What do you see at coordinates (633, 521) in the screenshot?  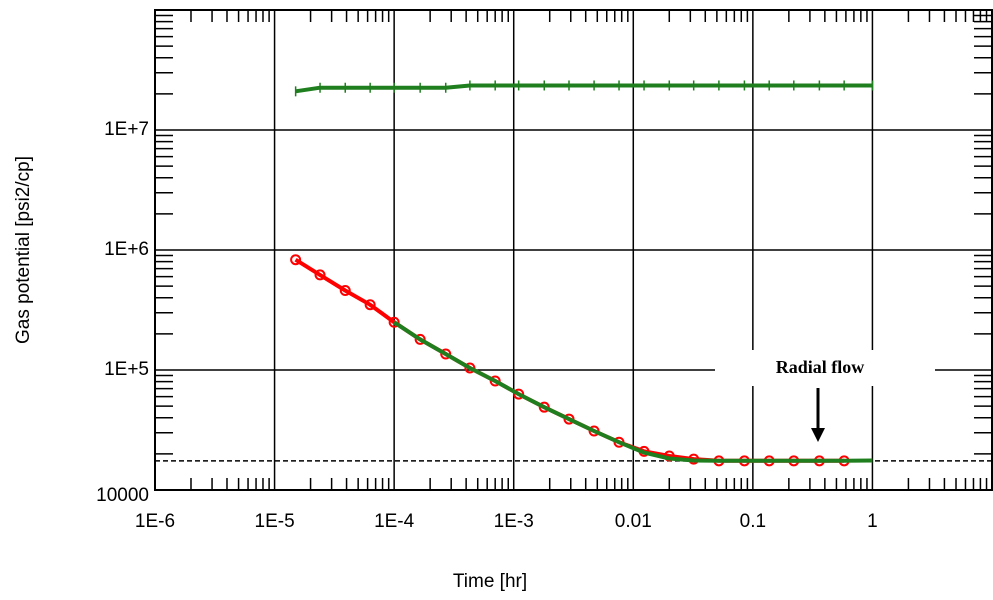 I see `x-tick-label: 0.01` at bounding box center [633, 521].